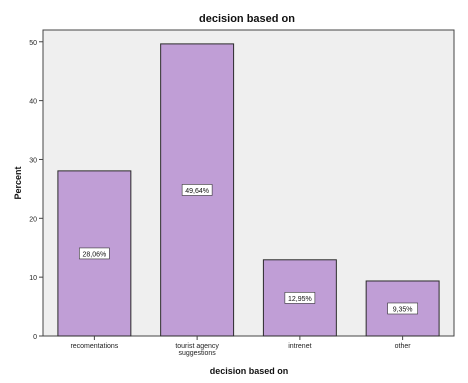 The width and height of the screenshot is (468, 383). What do you see at coordinates (33, 43) in the screenshot?
I see `y-tick-label: 50` at bounding box center [33, 43].